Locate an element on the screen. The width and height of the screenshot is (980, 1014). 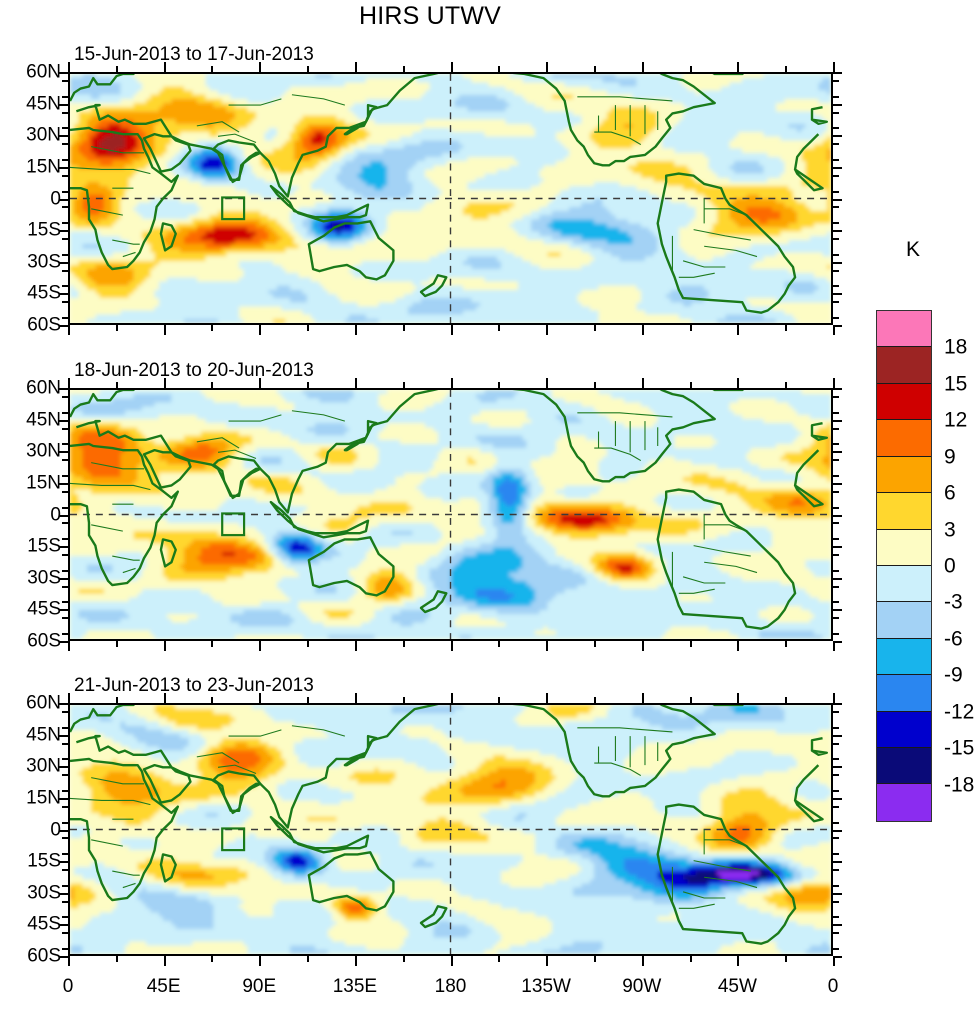
x-axis-label-180: 180 is located at coordinates (450, 986).